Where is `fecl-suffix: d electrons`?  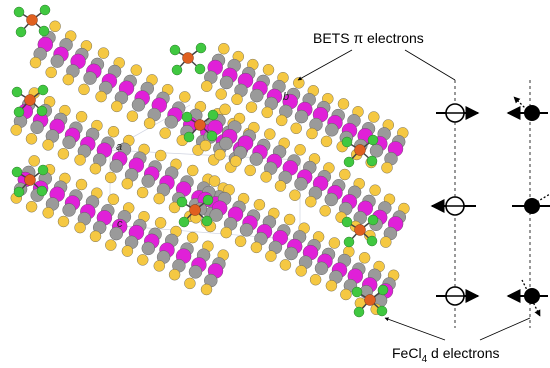 fecl-suffix: d electrons is located at coordinates (463, 353).